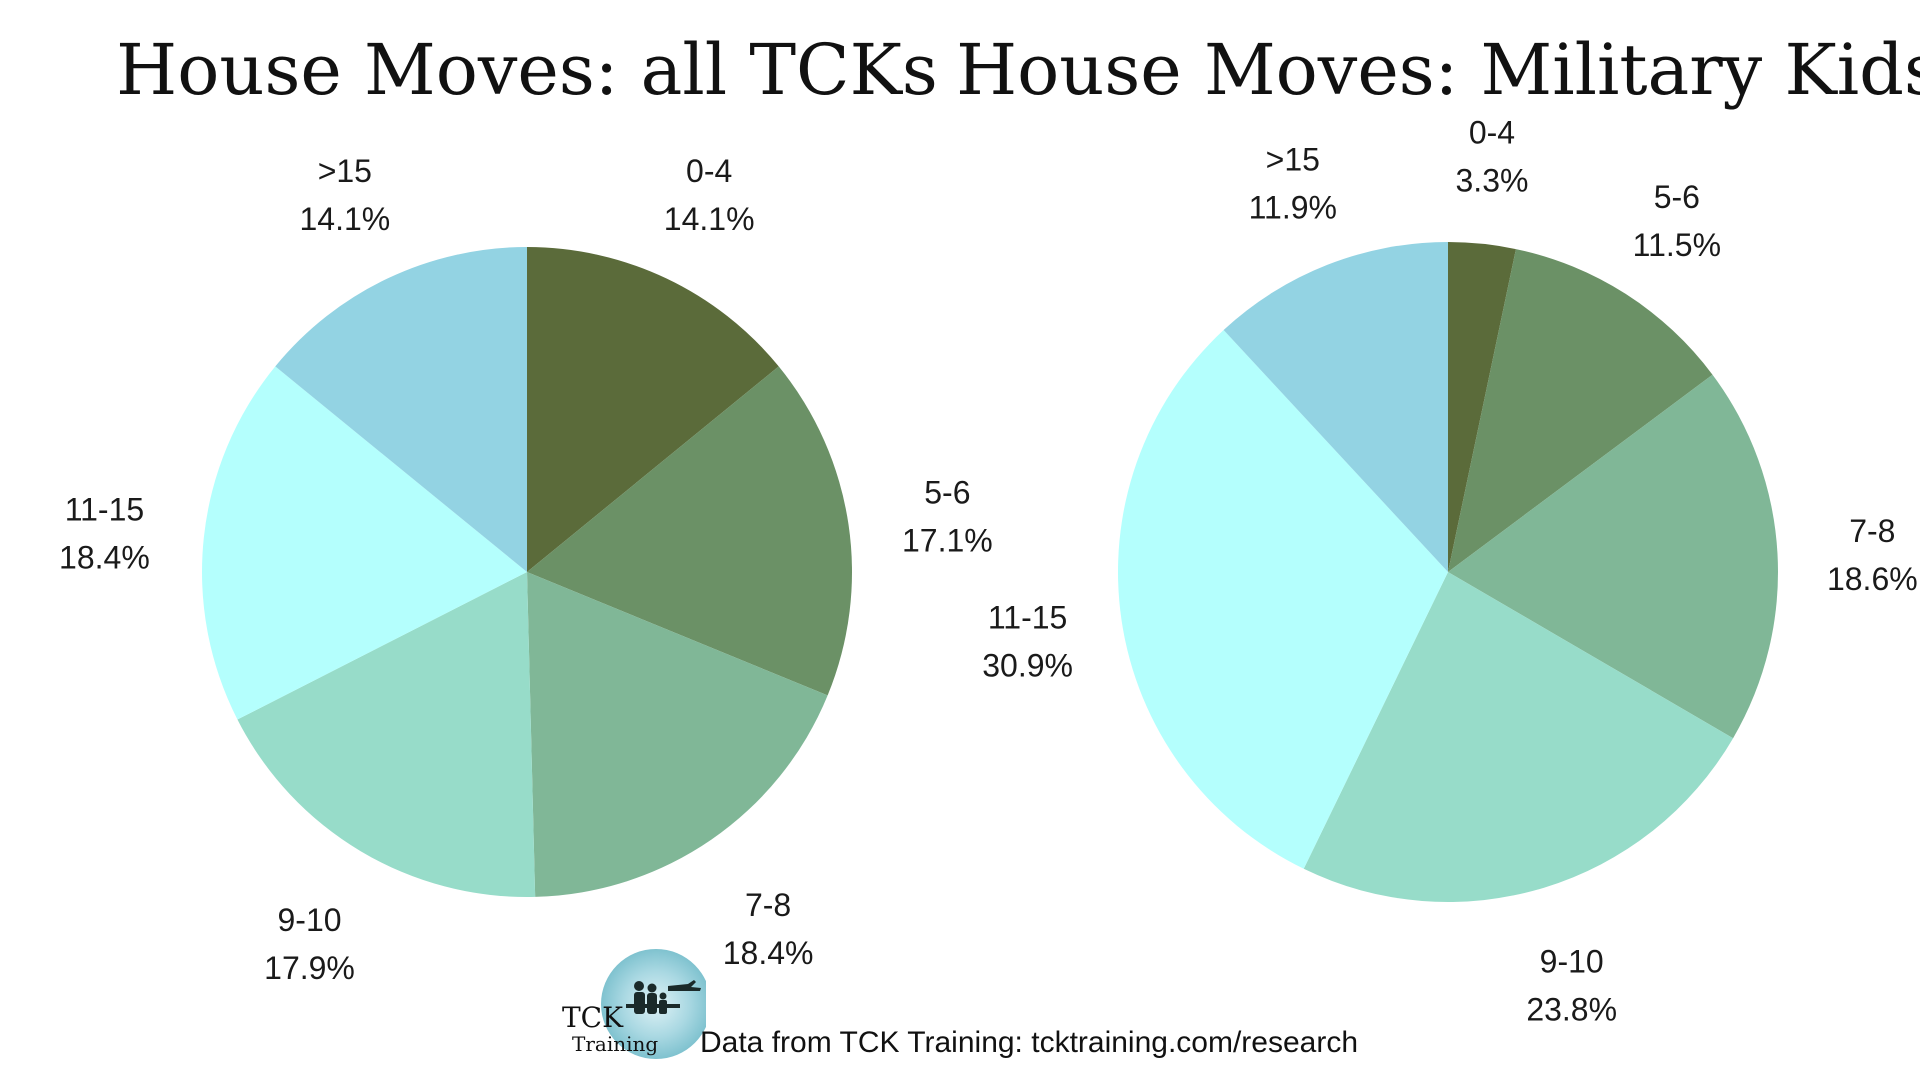  What do you see at coordinates (1027, 666) in the screenshot?
I see `slice-percent-label: 30.9%` at bounding box center [1027, 666].